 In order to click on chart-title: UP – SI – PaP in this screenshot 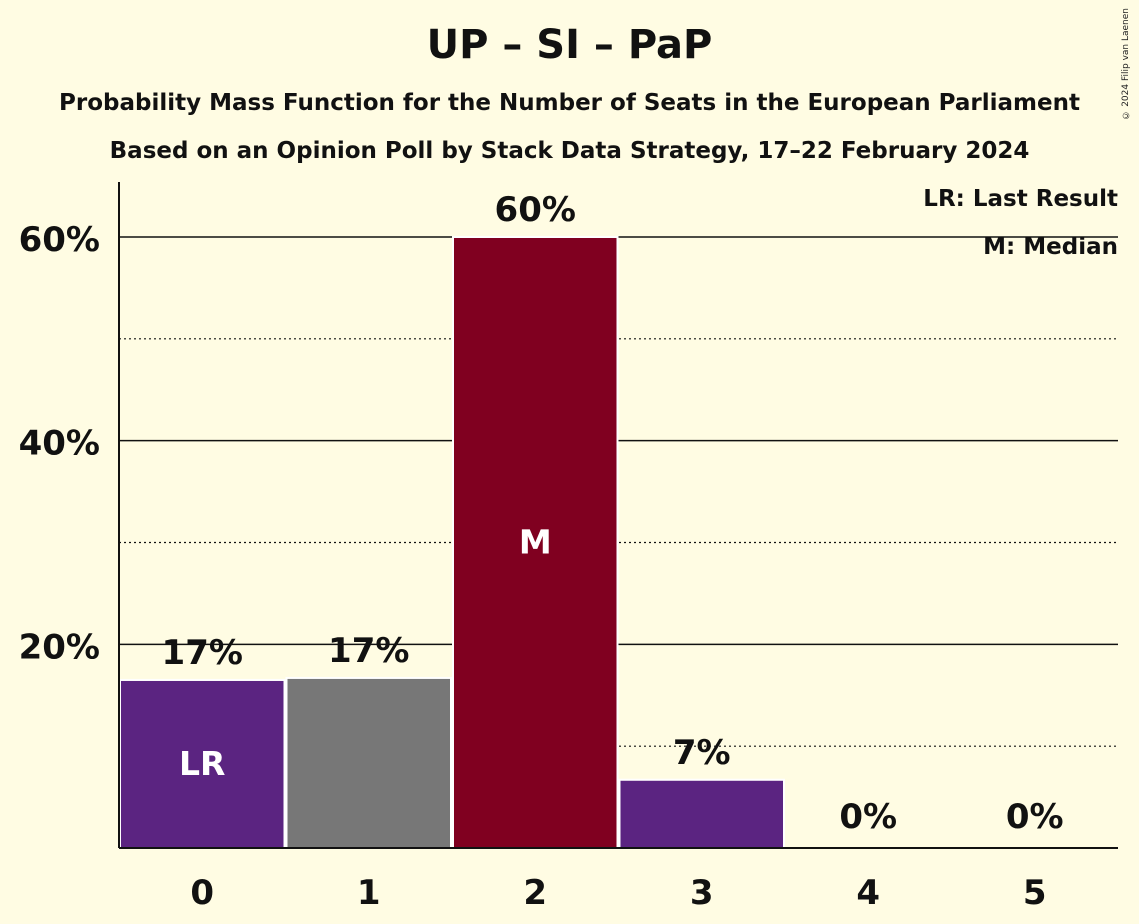, I will do `click(569, 45)`.